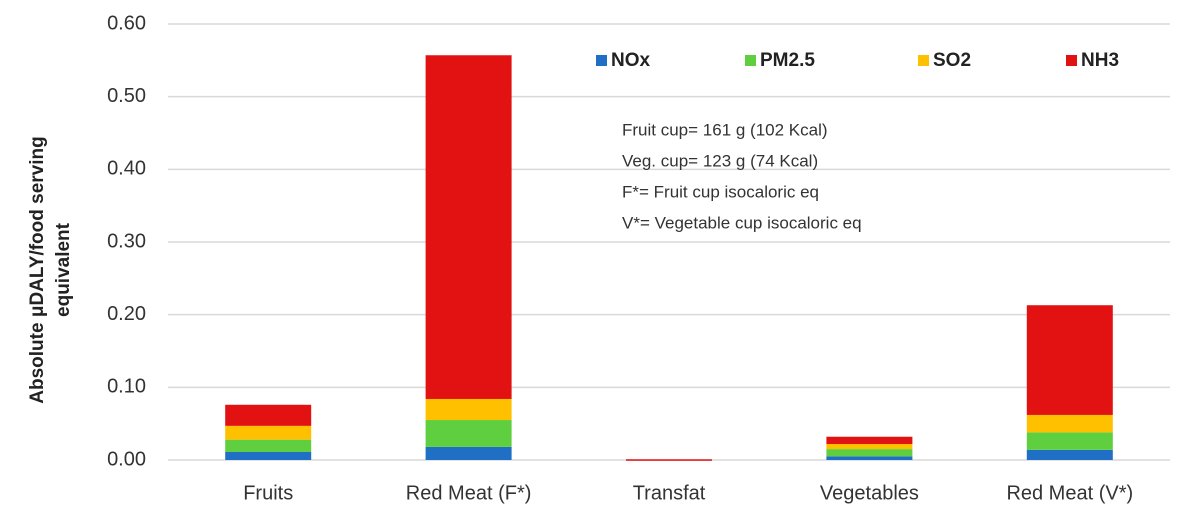 This screenshot has height=516, width=1177. What do you see at coordinates (1069, 493) in the screenshot?
I see `x-tick-label: Red Meat (V*)` at bounding box center [1069, 493].